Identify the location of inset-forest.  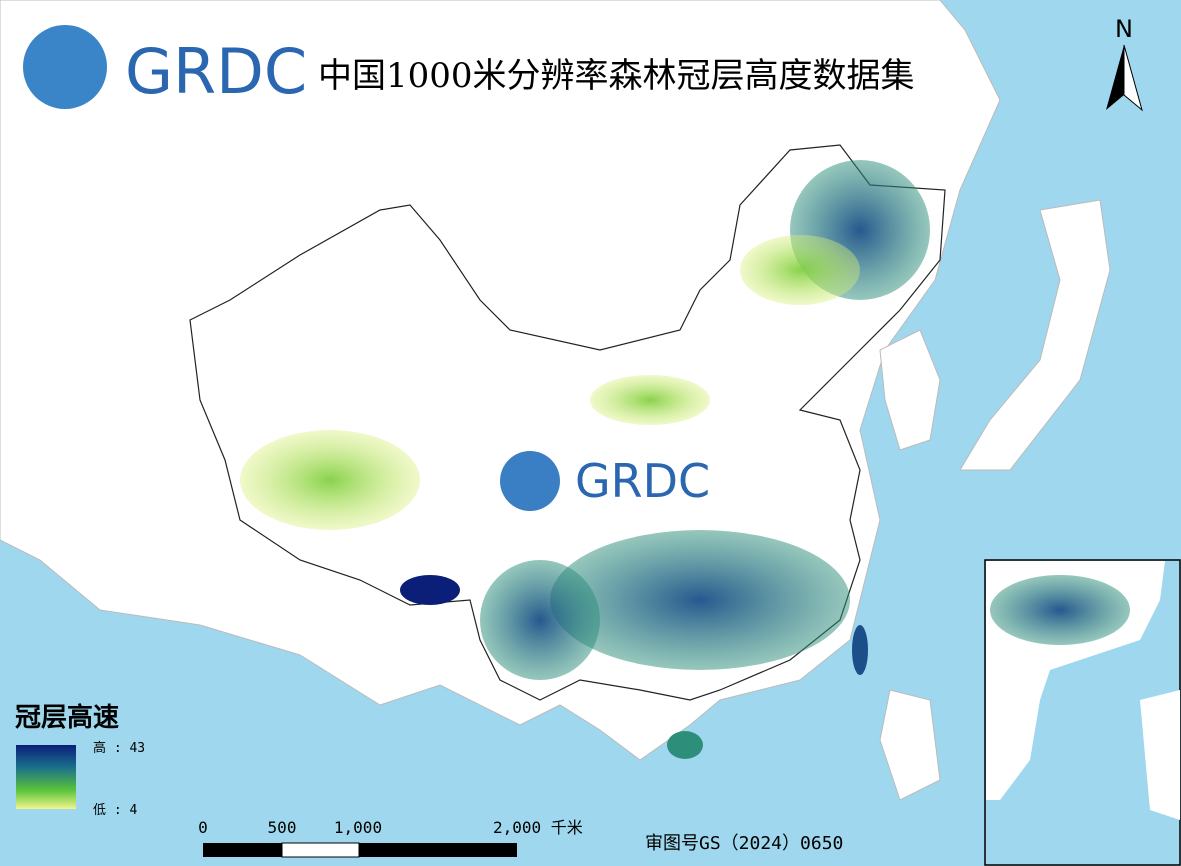
(1060, 610).